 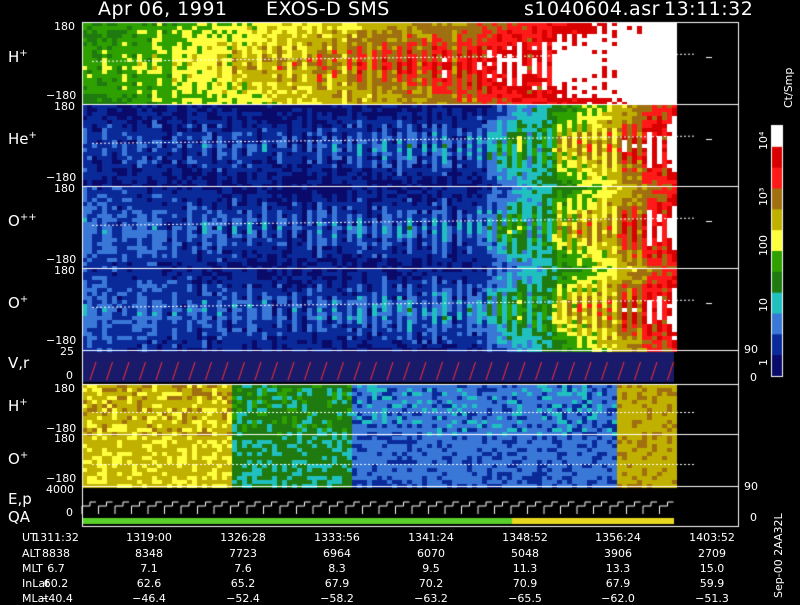 I want to click on orbit-value: 8838, so click(x=56, y=553).